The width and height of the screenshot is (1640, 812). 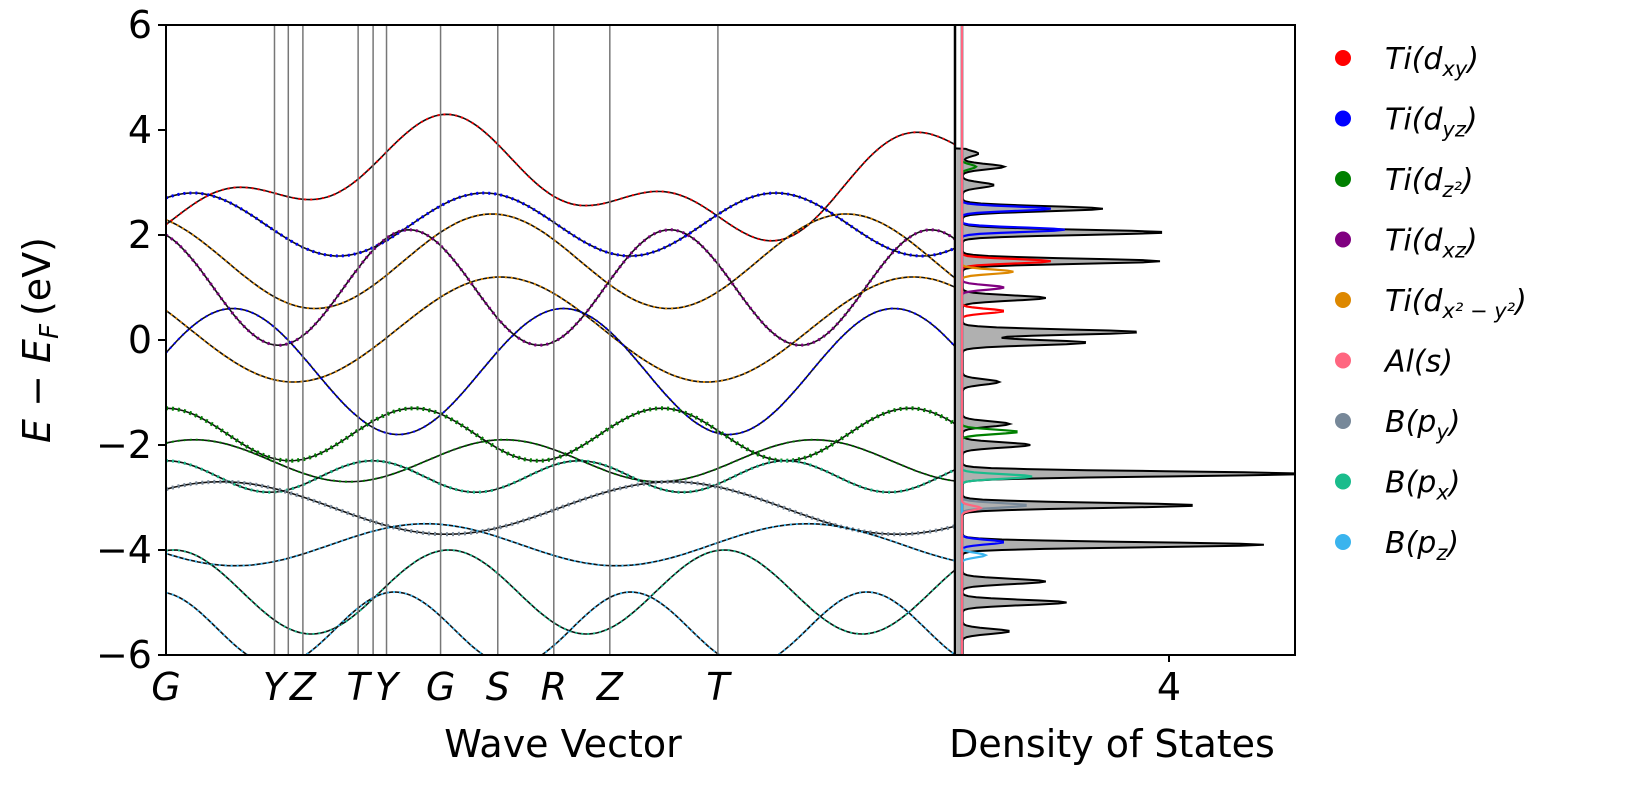 What do you see at coordinates (498, 687) in the screenshot?
I see `kpoint-label: S` at bounding box center [498, 687].